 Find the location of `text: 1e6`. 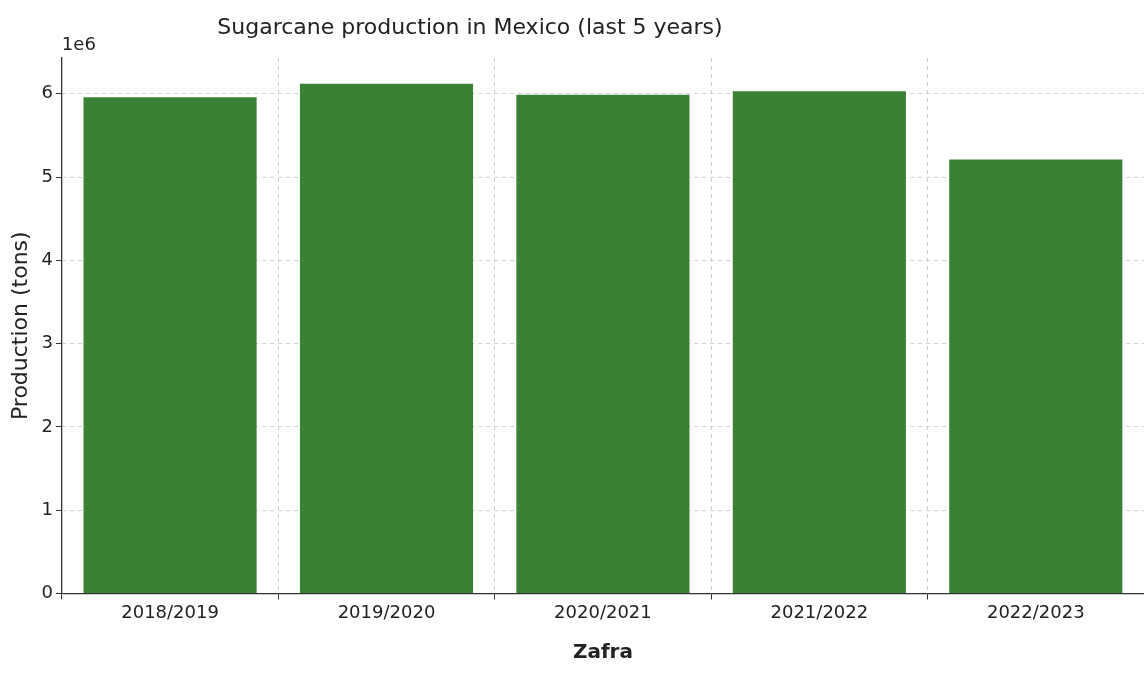

text: 1e6 is located at coordinates (78, 43).